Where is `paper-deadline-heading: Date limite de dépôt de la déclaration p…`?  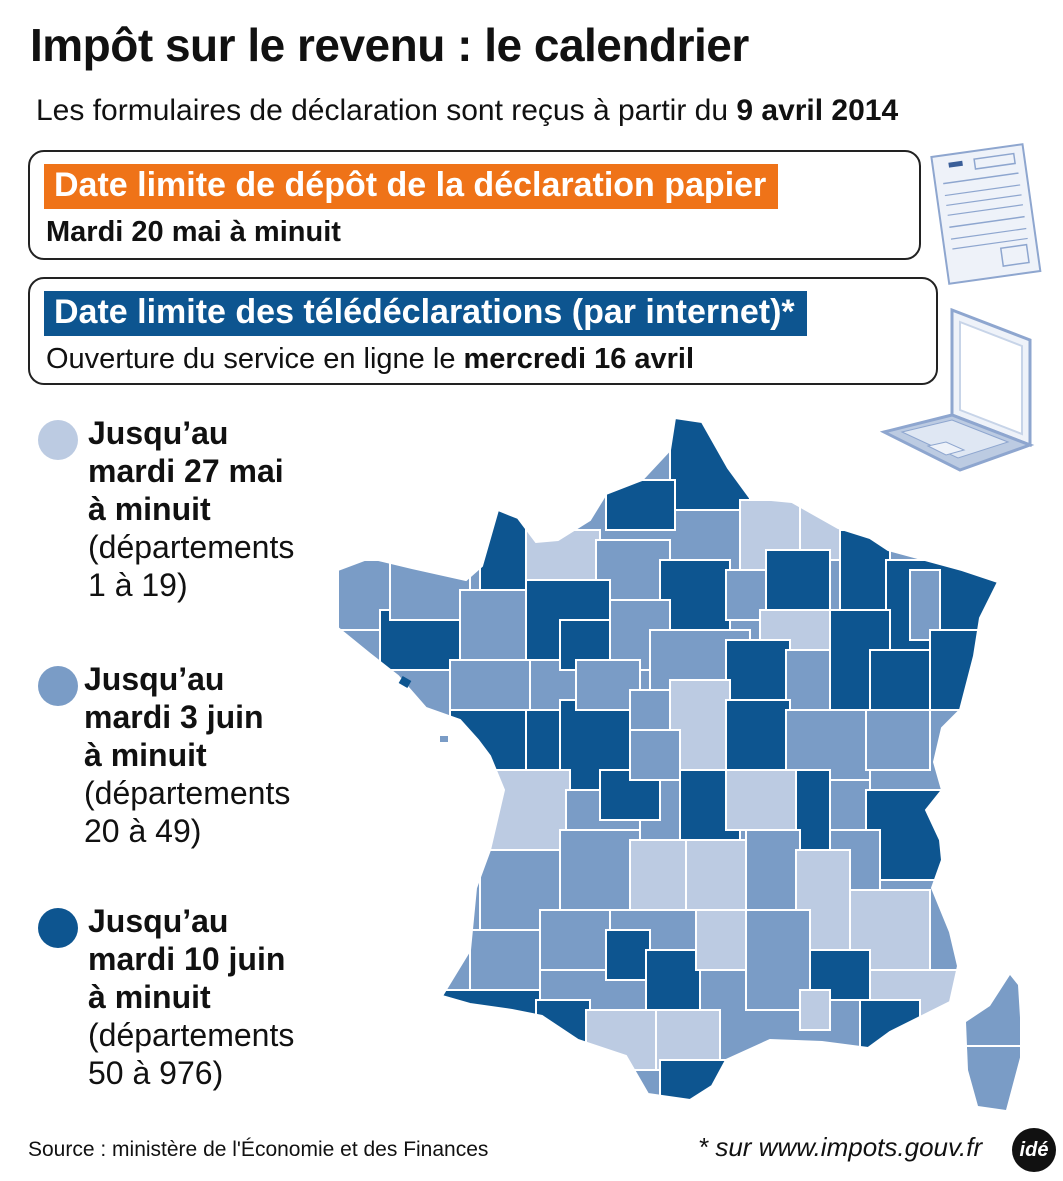
paper-deadline-heading: Date limite de dépôt de la déclaration p… is located at coordinates (411, 186).